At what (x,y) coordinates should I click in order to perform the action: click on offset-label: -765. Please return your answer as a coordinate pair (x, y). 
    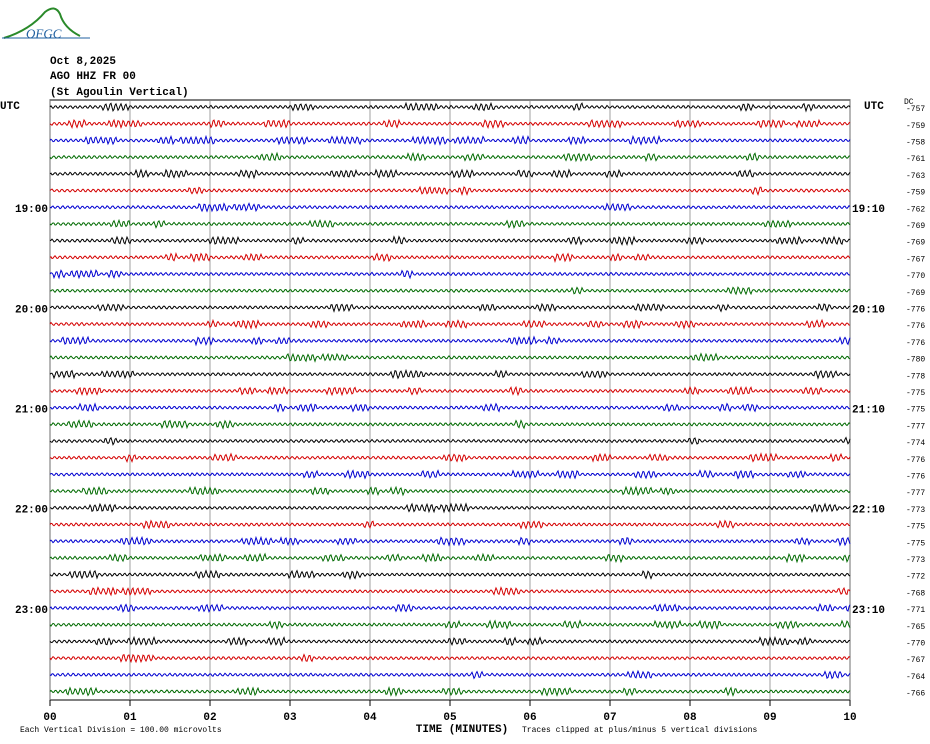
    Looking at the image, I should click on (915, 627).